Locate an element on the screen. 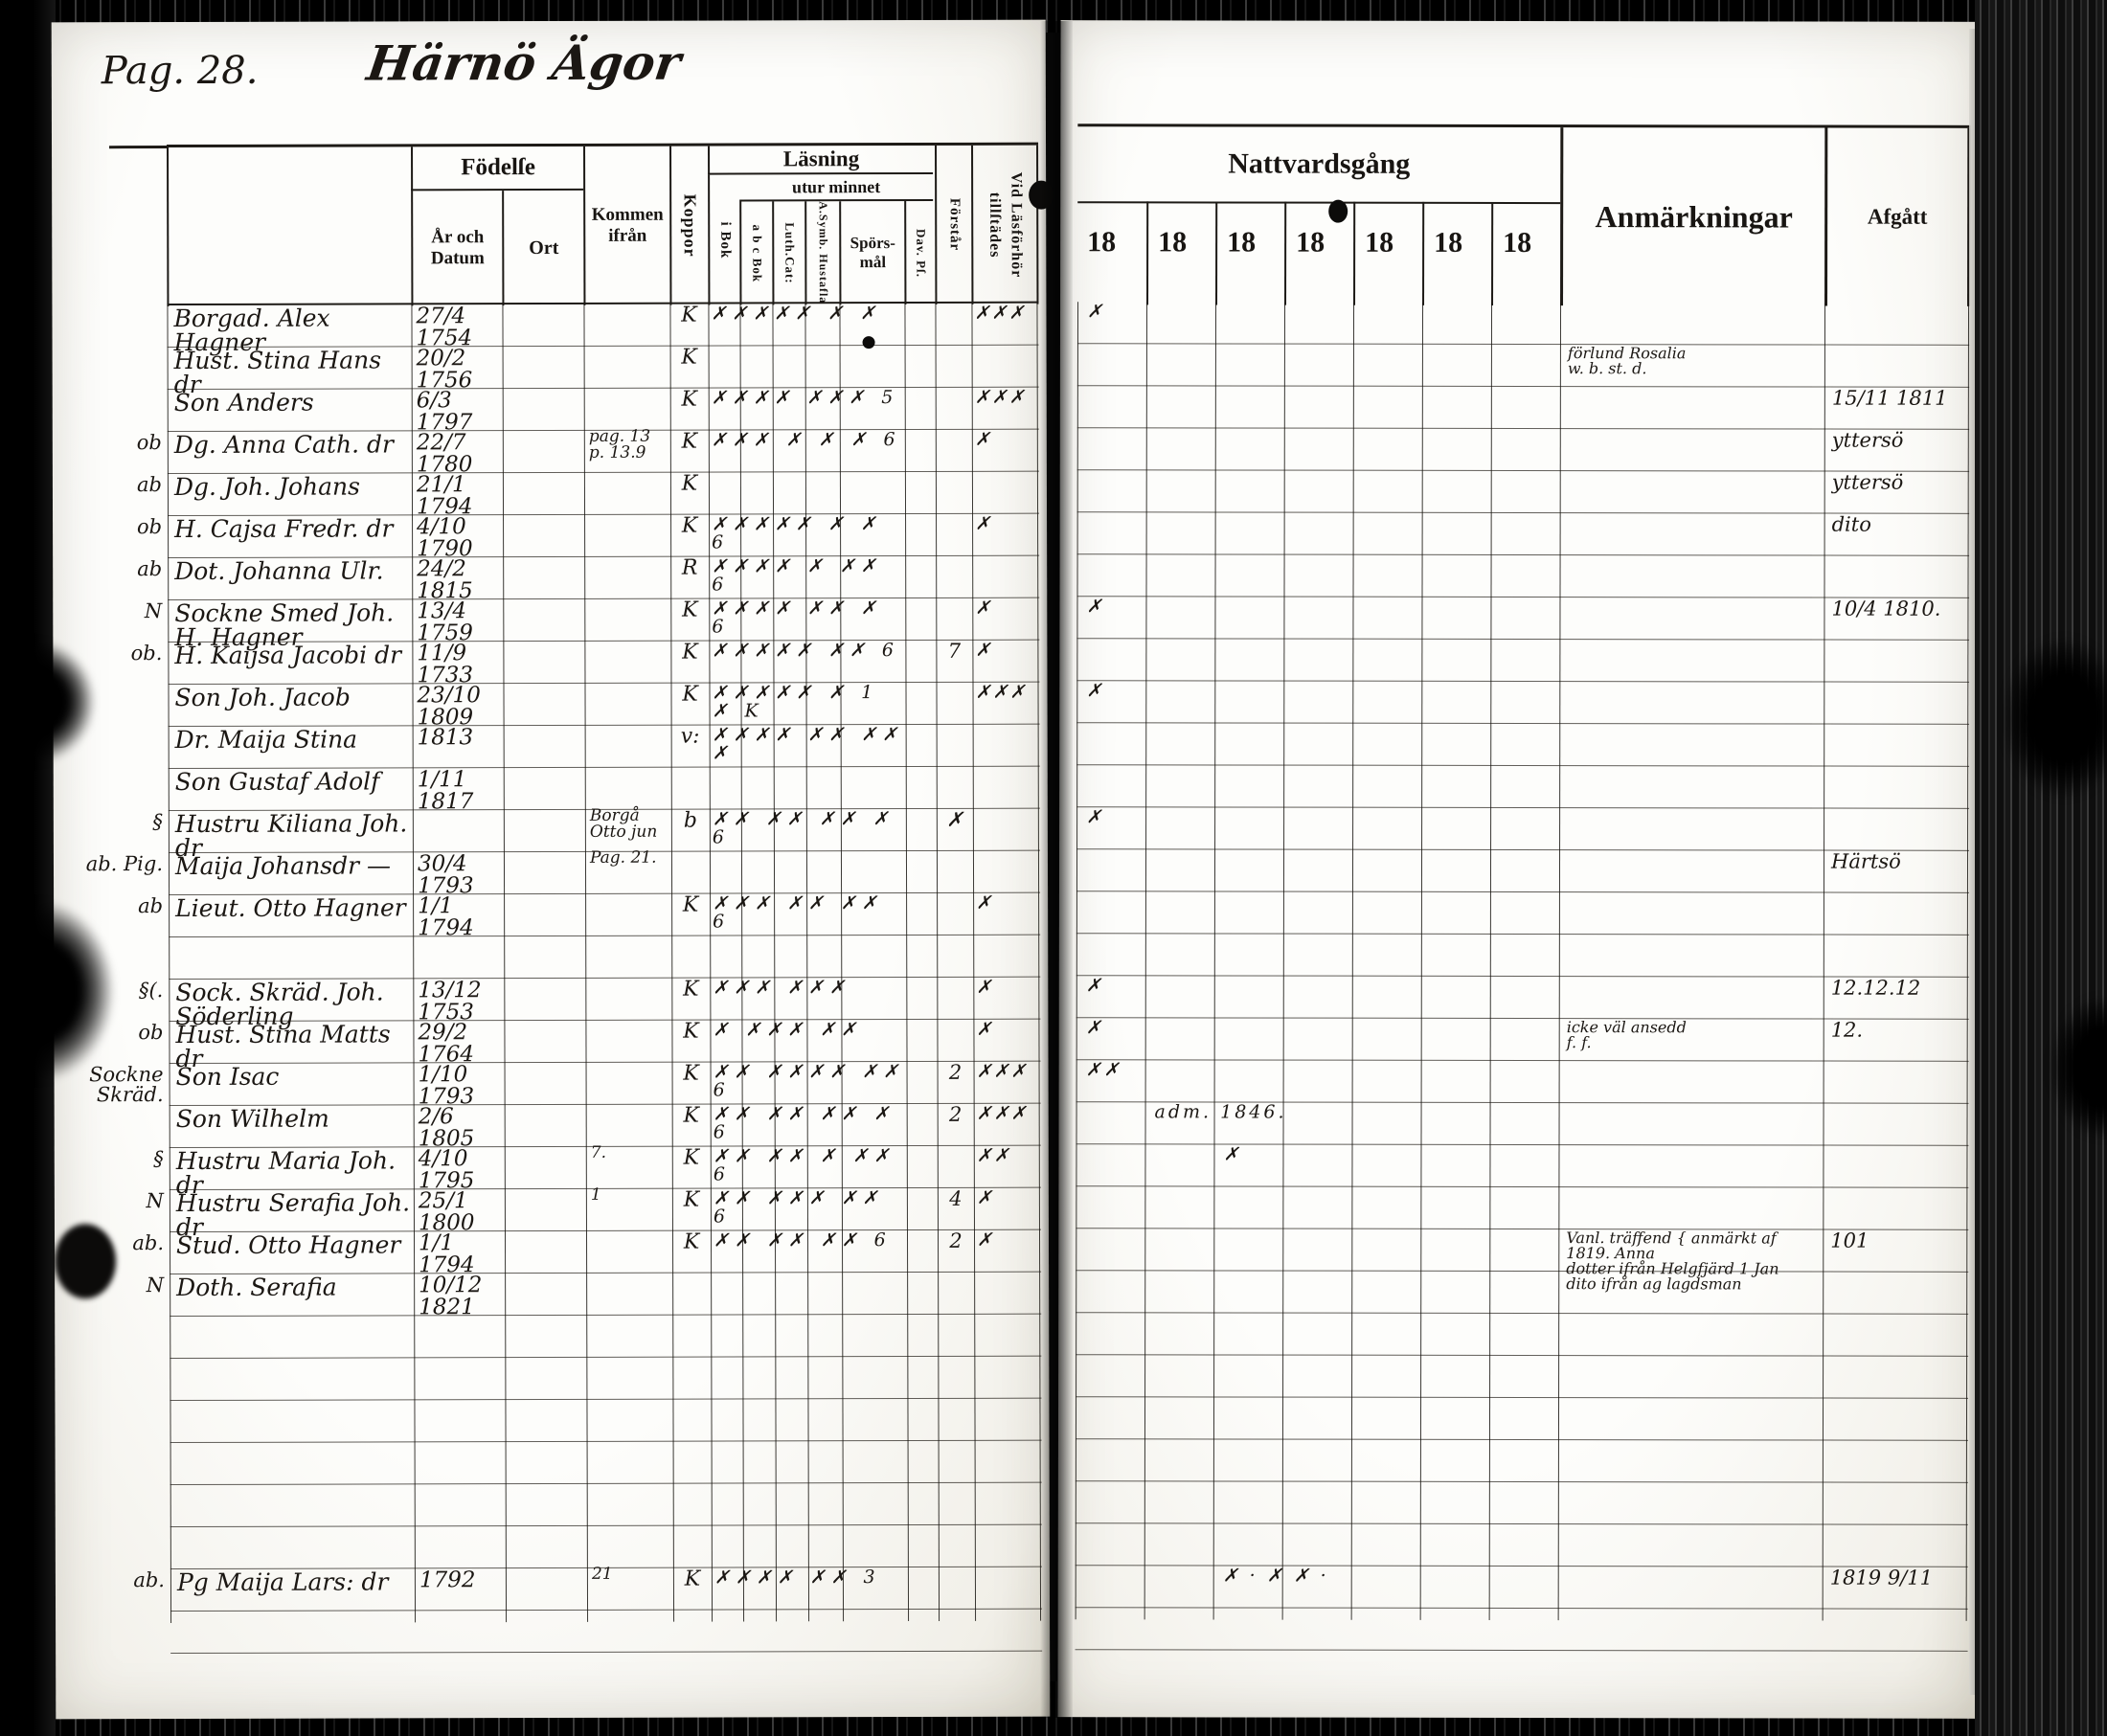  table-row: Son Anders 6/3 1797 K ✗✗✗✗ ✗✗✗ 5 ✗✗✗ is located at coordinates (603, 411).